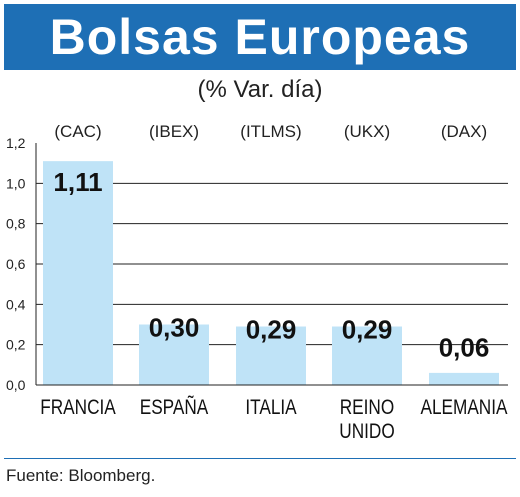 This screenshot has width=520, height=497. I want to click on index-code-label: (CAC), so click(77, 131).